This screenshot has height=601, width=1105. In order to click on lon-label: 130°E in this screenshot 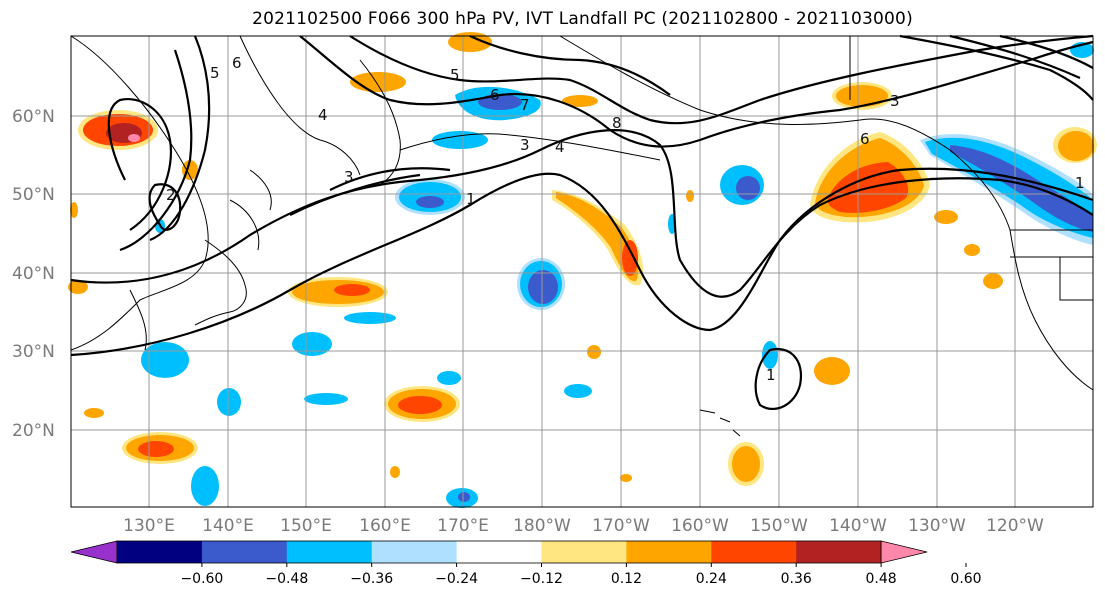, I will do `click(149, 526)`.